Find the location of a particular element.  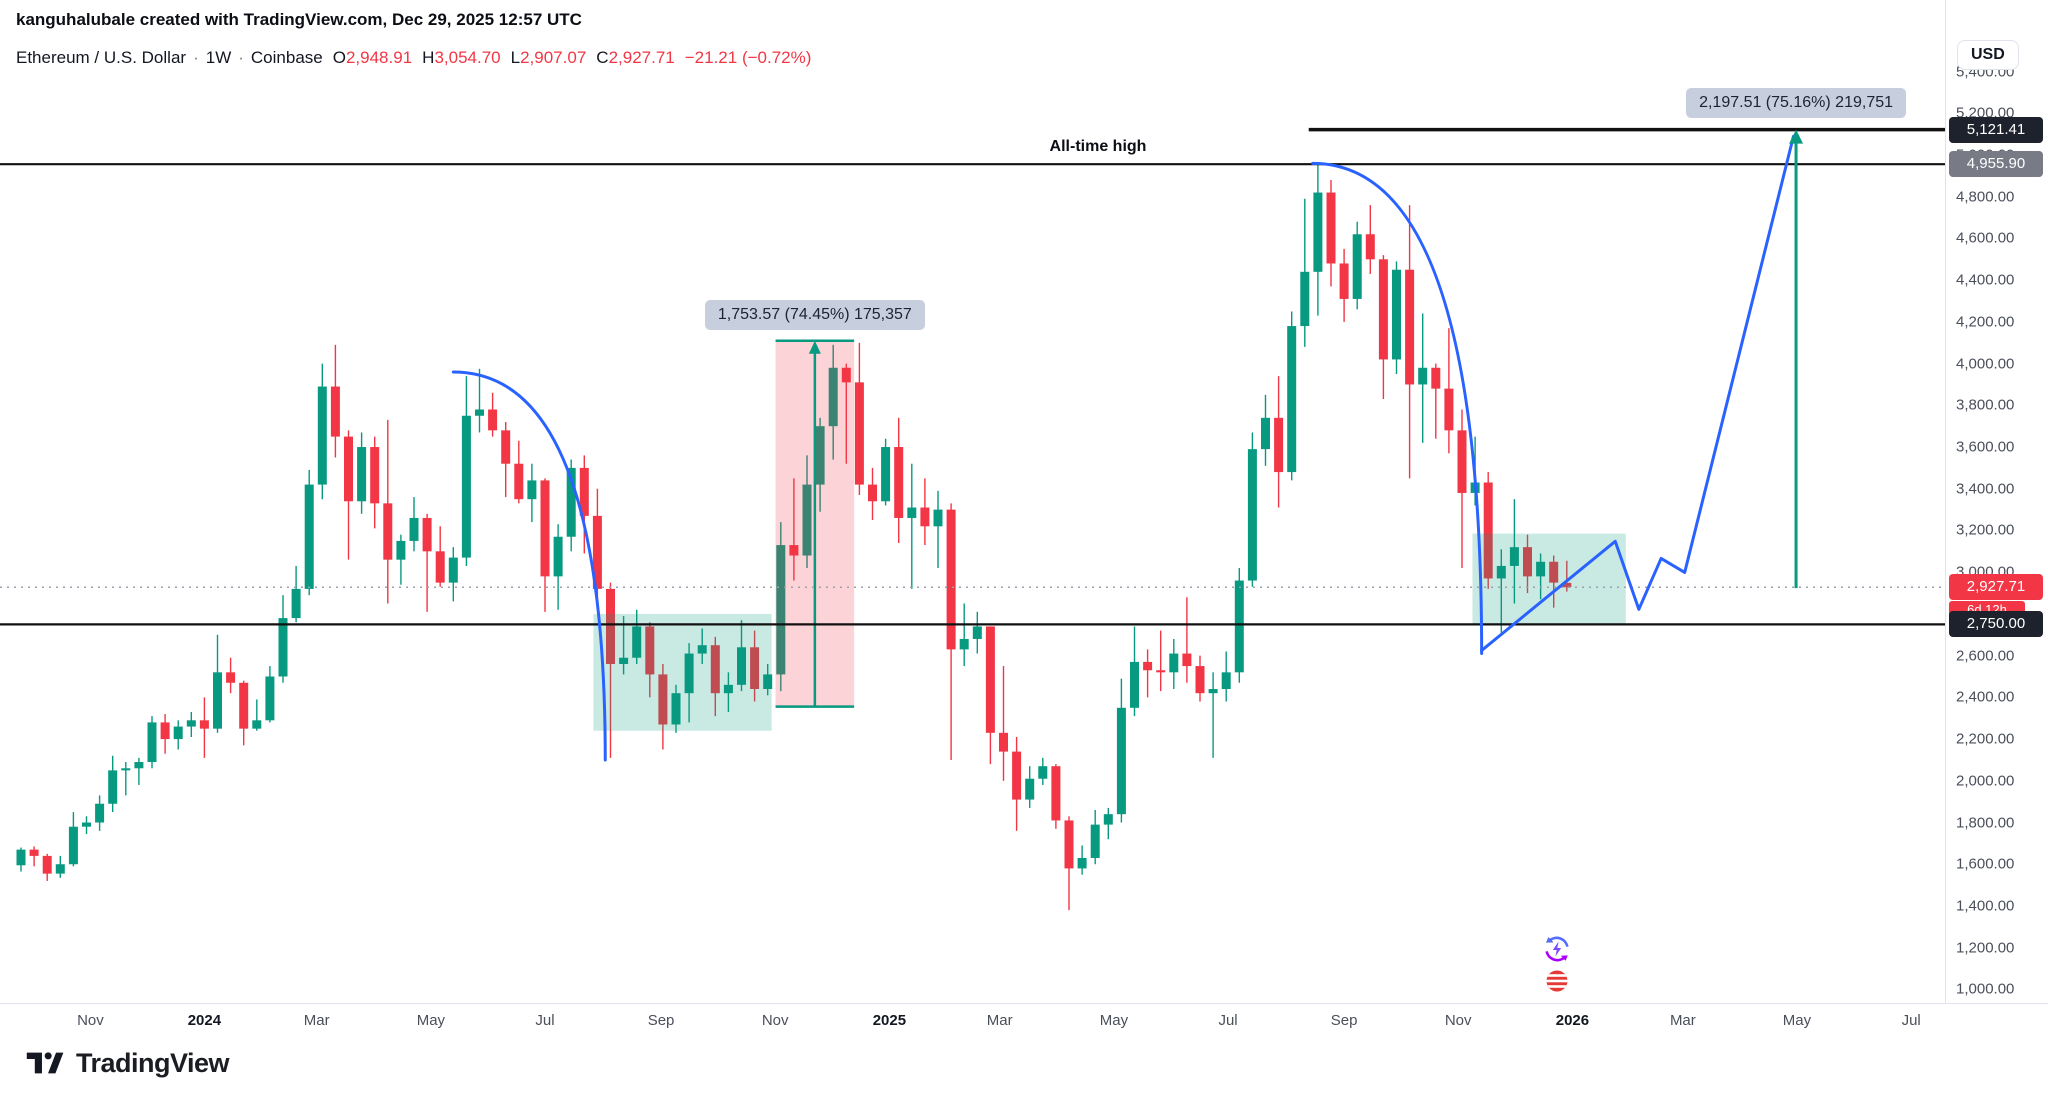

trend-arc-2025 is located at coordinates (1397, 408).